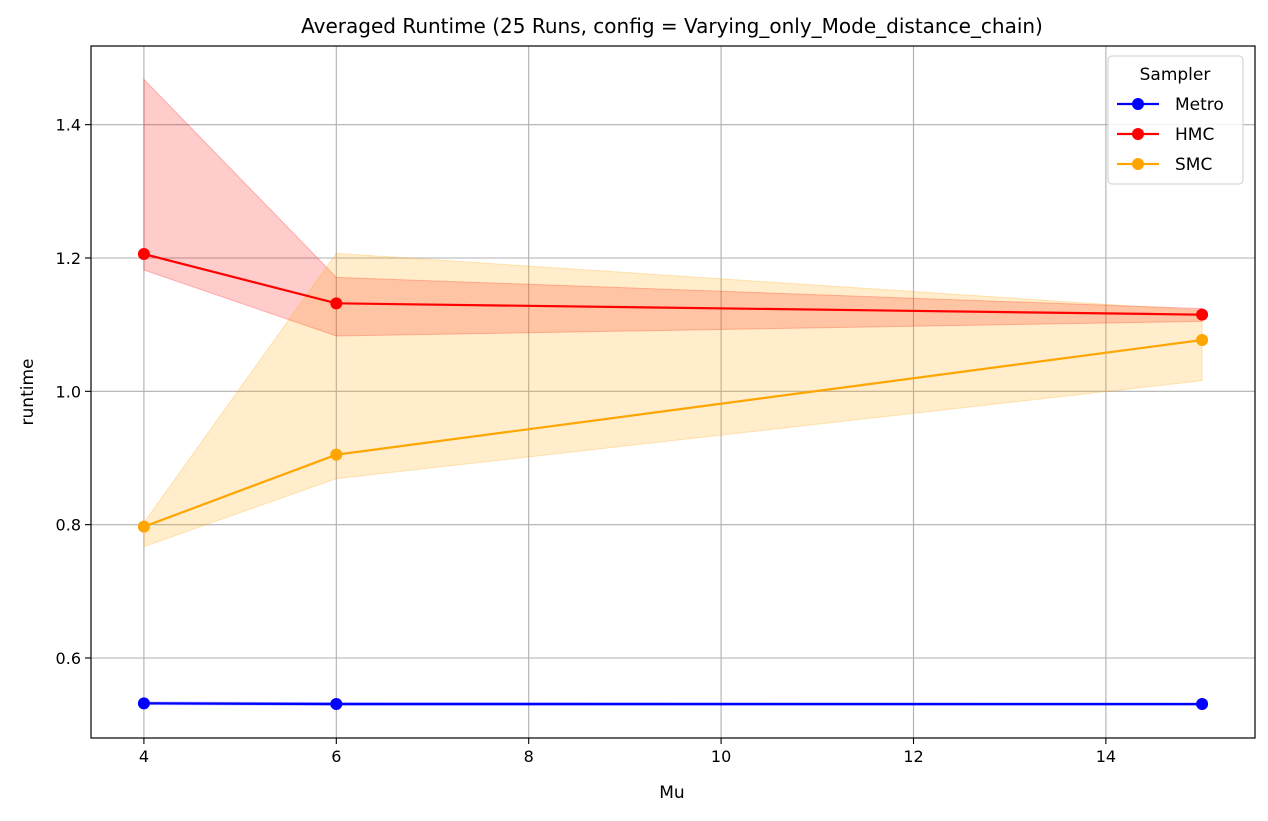 This screenshot has height=821, width=1268. What do you see at coordinates (1106, 756) in the screenshot?
I see `x-tick-label: 14` at bounding box center [1106, 756].